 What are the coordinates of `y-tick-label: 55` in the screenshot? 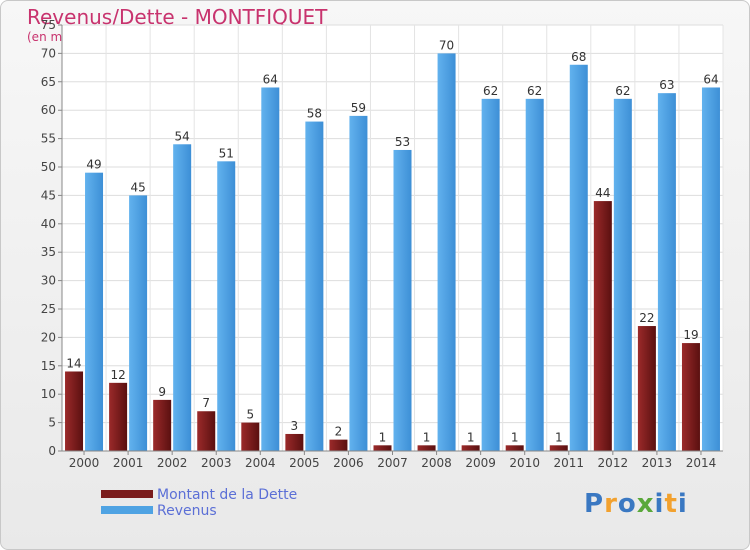 It's located at (48, 139).